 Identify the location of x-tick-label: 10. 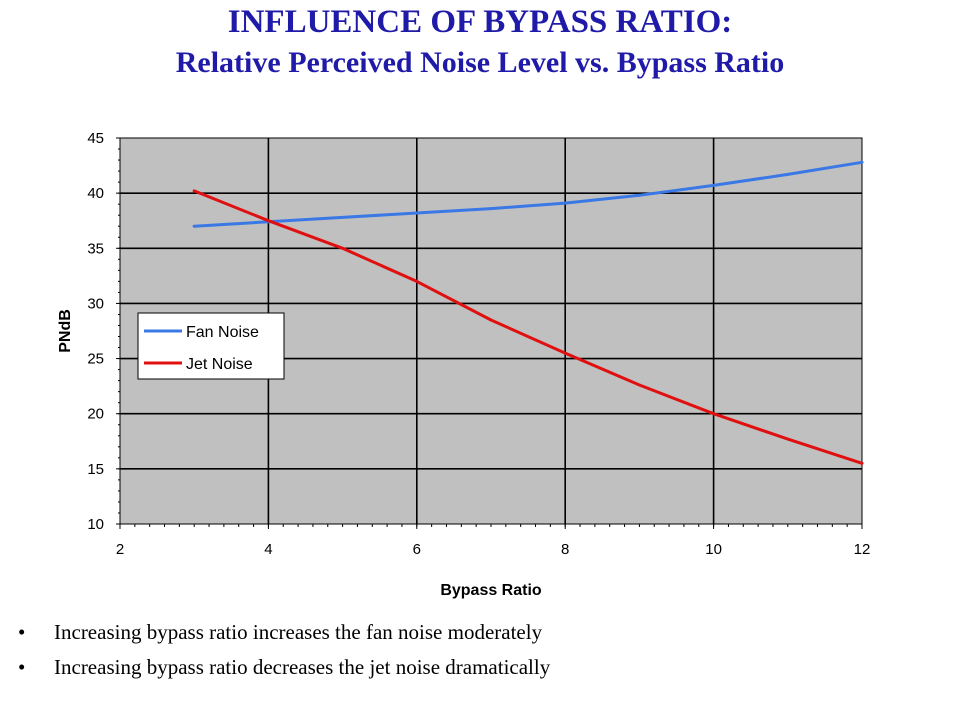
(713, 549).